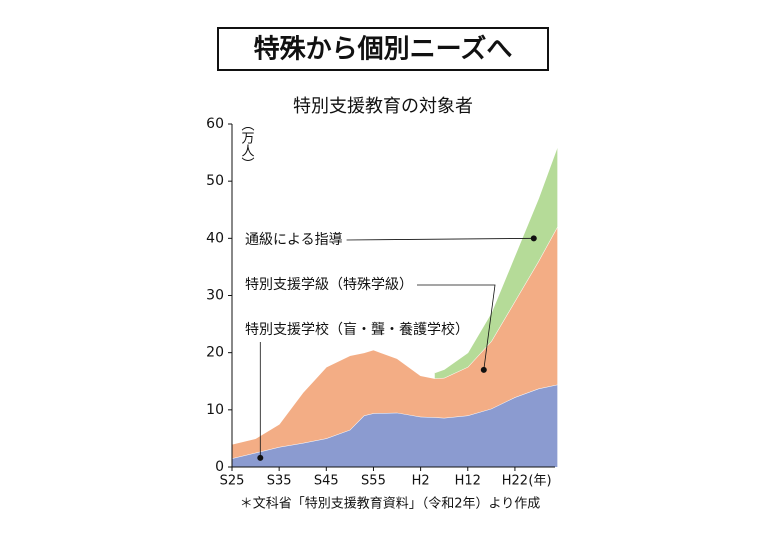 The image size is (780, 544). I want to click on headline: 特殊から個別ニーズへ, so click(383, 49).